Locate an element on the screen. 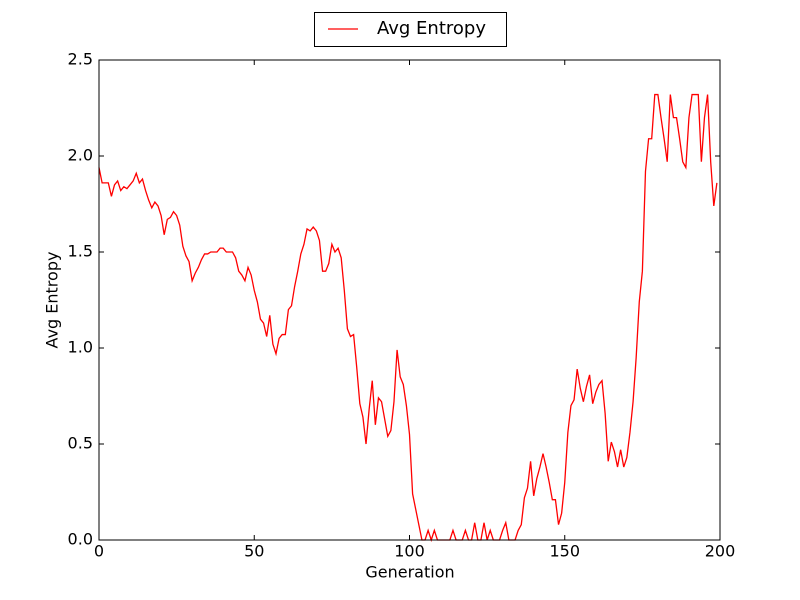 This screenshot has width=800, height=600. y-tick-label: 1.0 is located at coordinates (80, 347).